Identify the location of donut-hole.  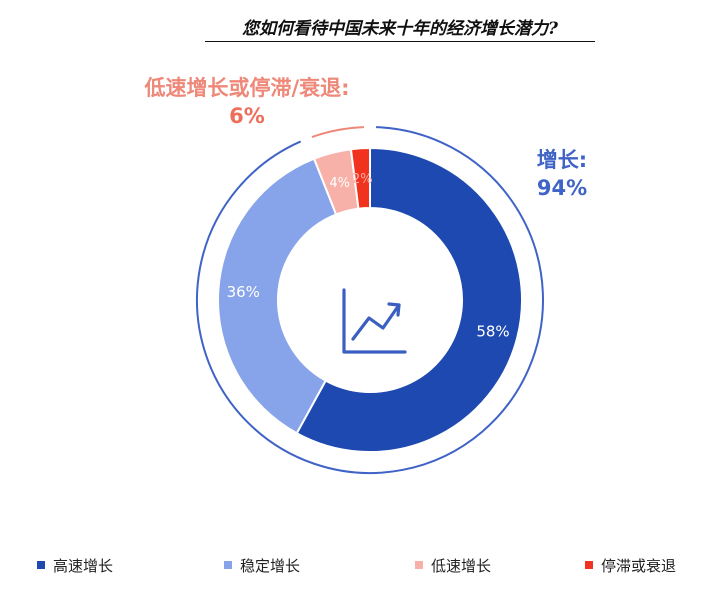
(370, 300).